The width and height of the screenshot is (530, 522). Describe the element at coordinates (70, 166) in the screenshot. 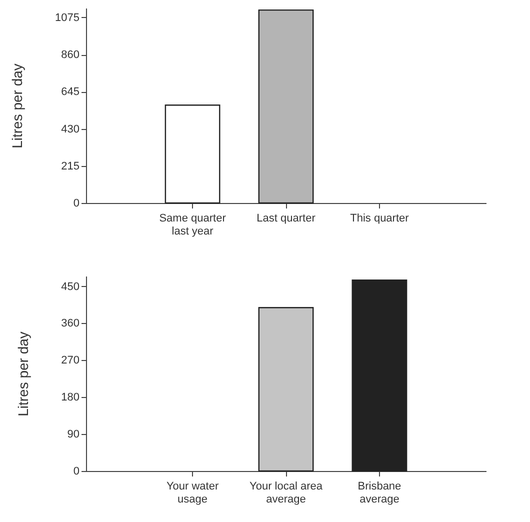

I see `y-tick-label: 215` at that location.